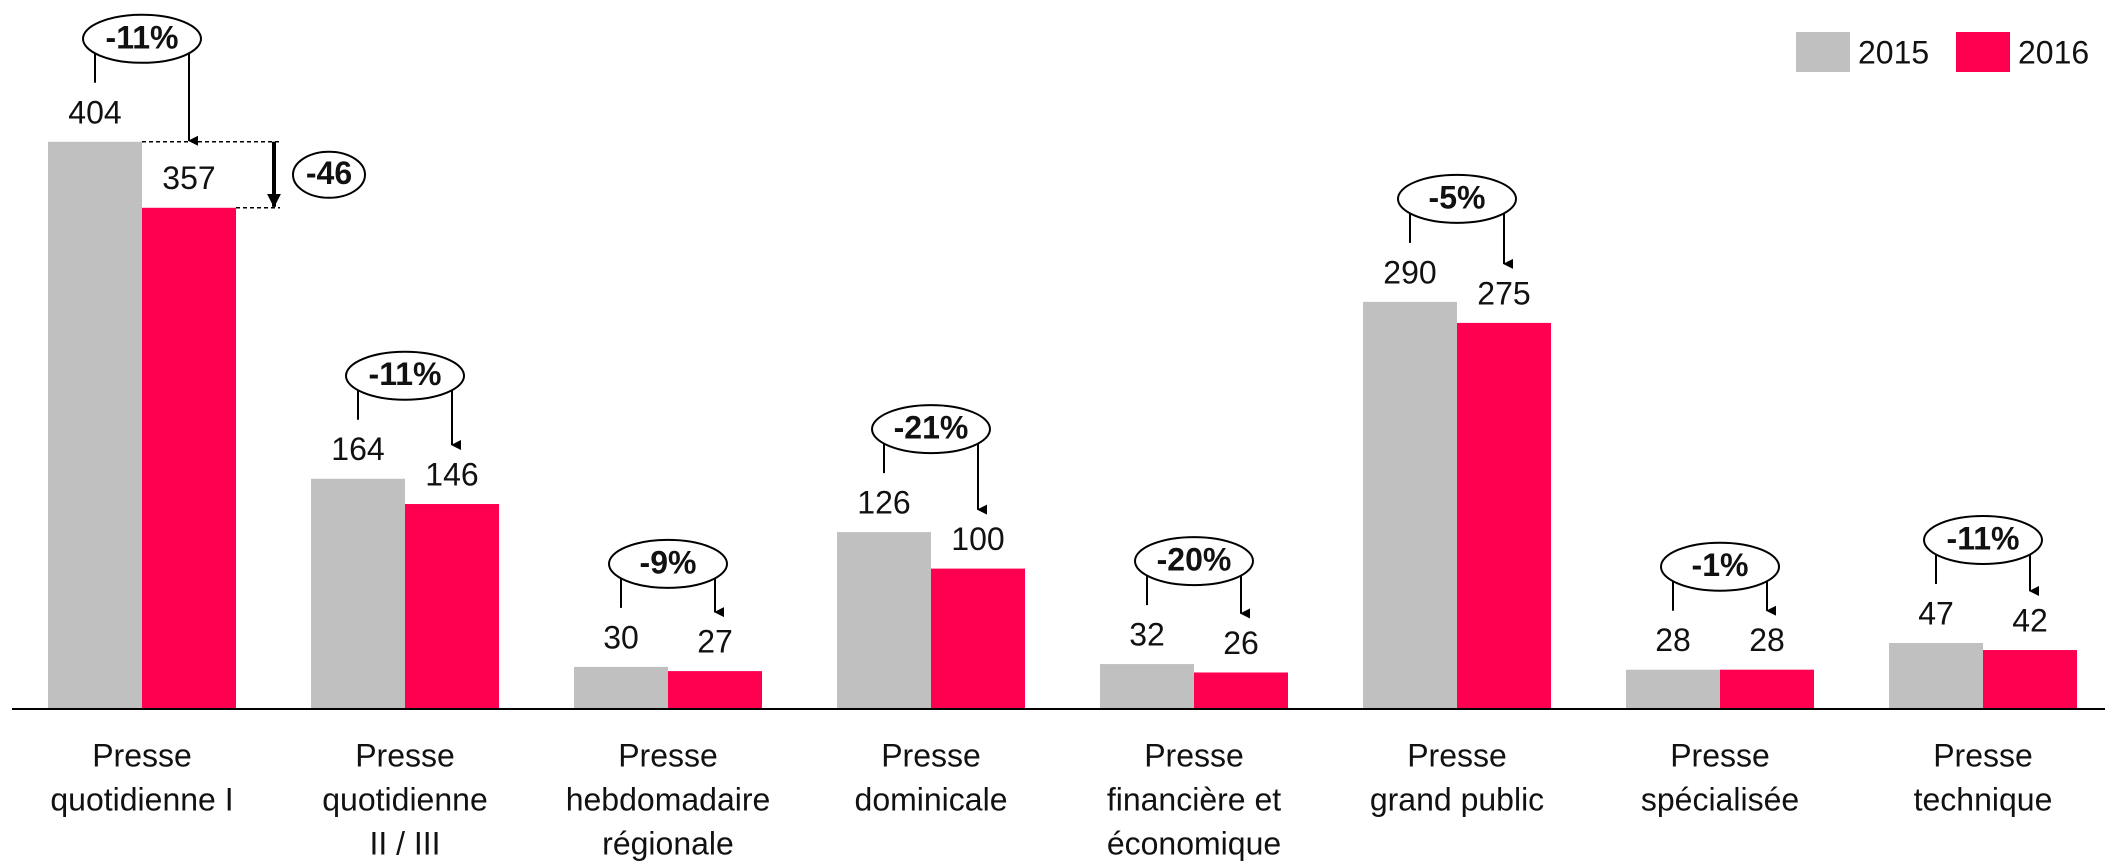 Image resolution: width=2105 pixels, height=865 pixels. I want to click on value-label: 275, so click(1503, 293).